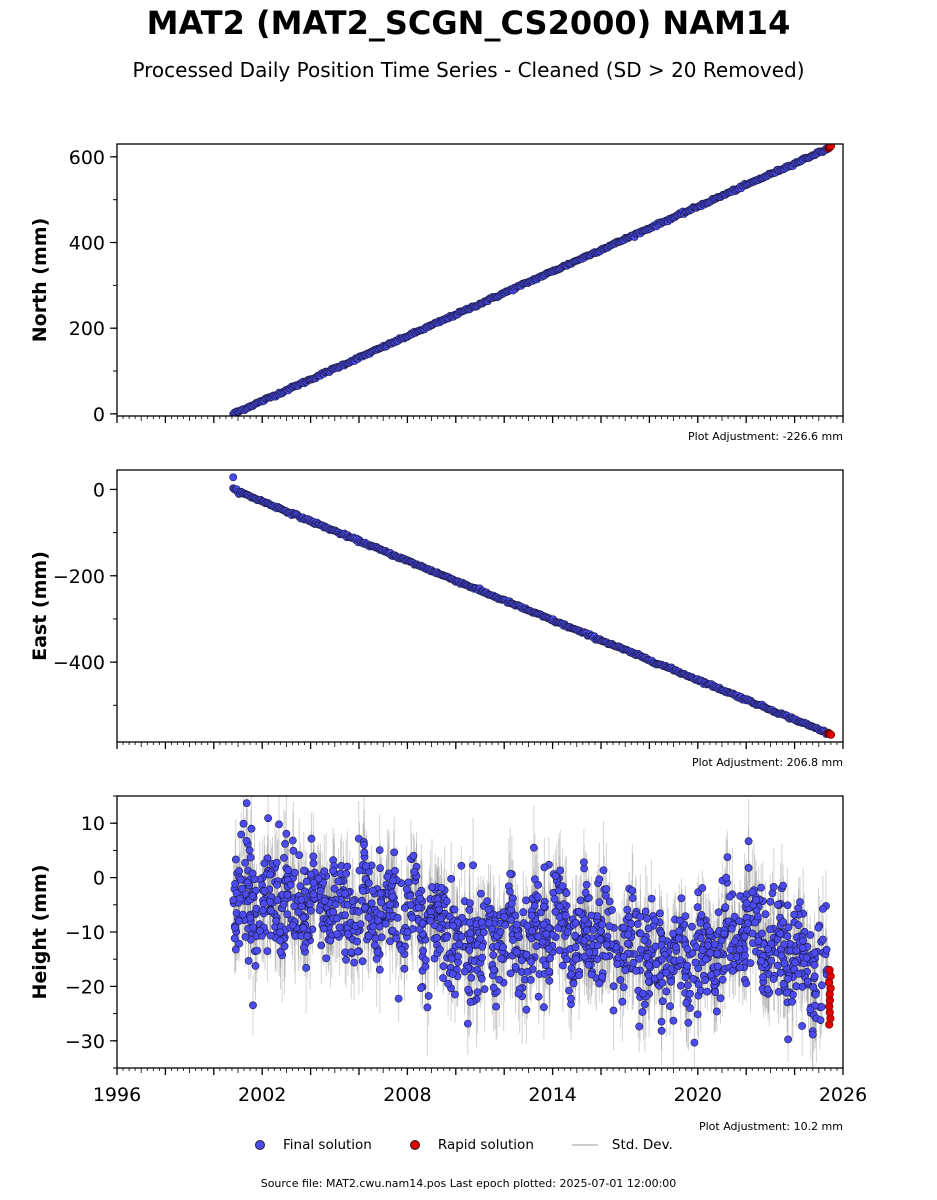  What do you see at coordinates (99, 490) in the screenshot?
I see `east-ytick-label: 0` at bounding box center [99, 490].